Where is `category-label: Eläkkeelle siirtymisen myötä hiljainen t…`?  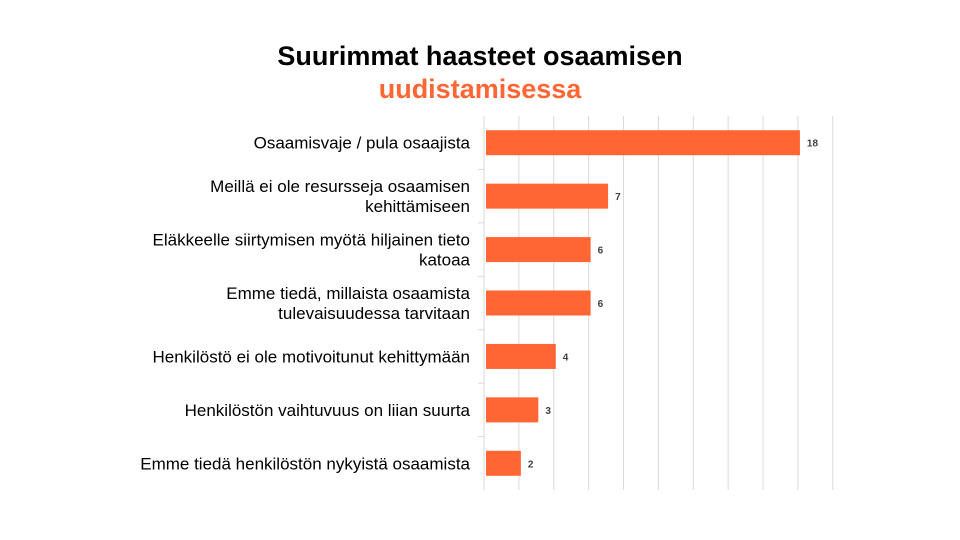
category-label: Eläkkeelle siirtymisen myötä hiljainen t… is located at coordinates (311, 240).